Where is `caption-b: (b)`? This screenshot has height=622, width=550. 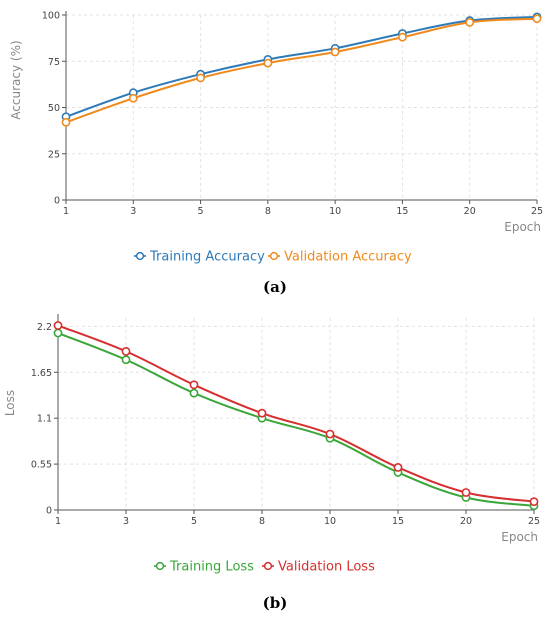
caption-b: (b) is located at coordinates (275, 603).